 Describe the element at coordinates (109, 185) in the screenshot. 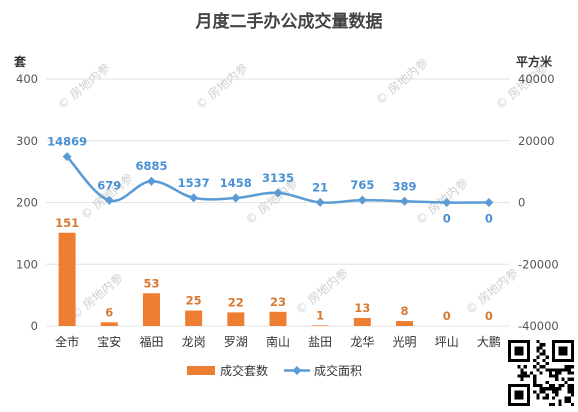

I see `line-data-label: 679` at that location.